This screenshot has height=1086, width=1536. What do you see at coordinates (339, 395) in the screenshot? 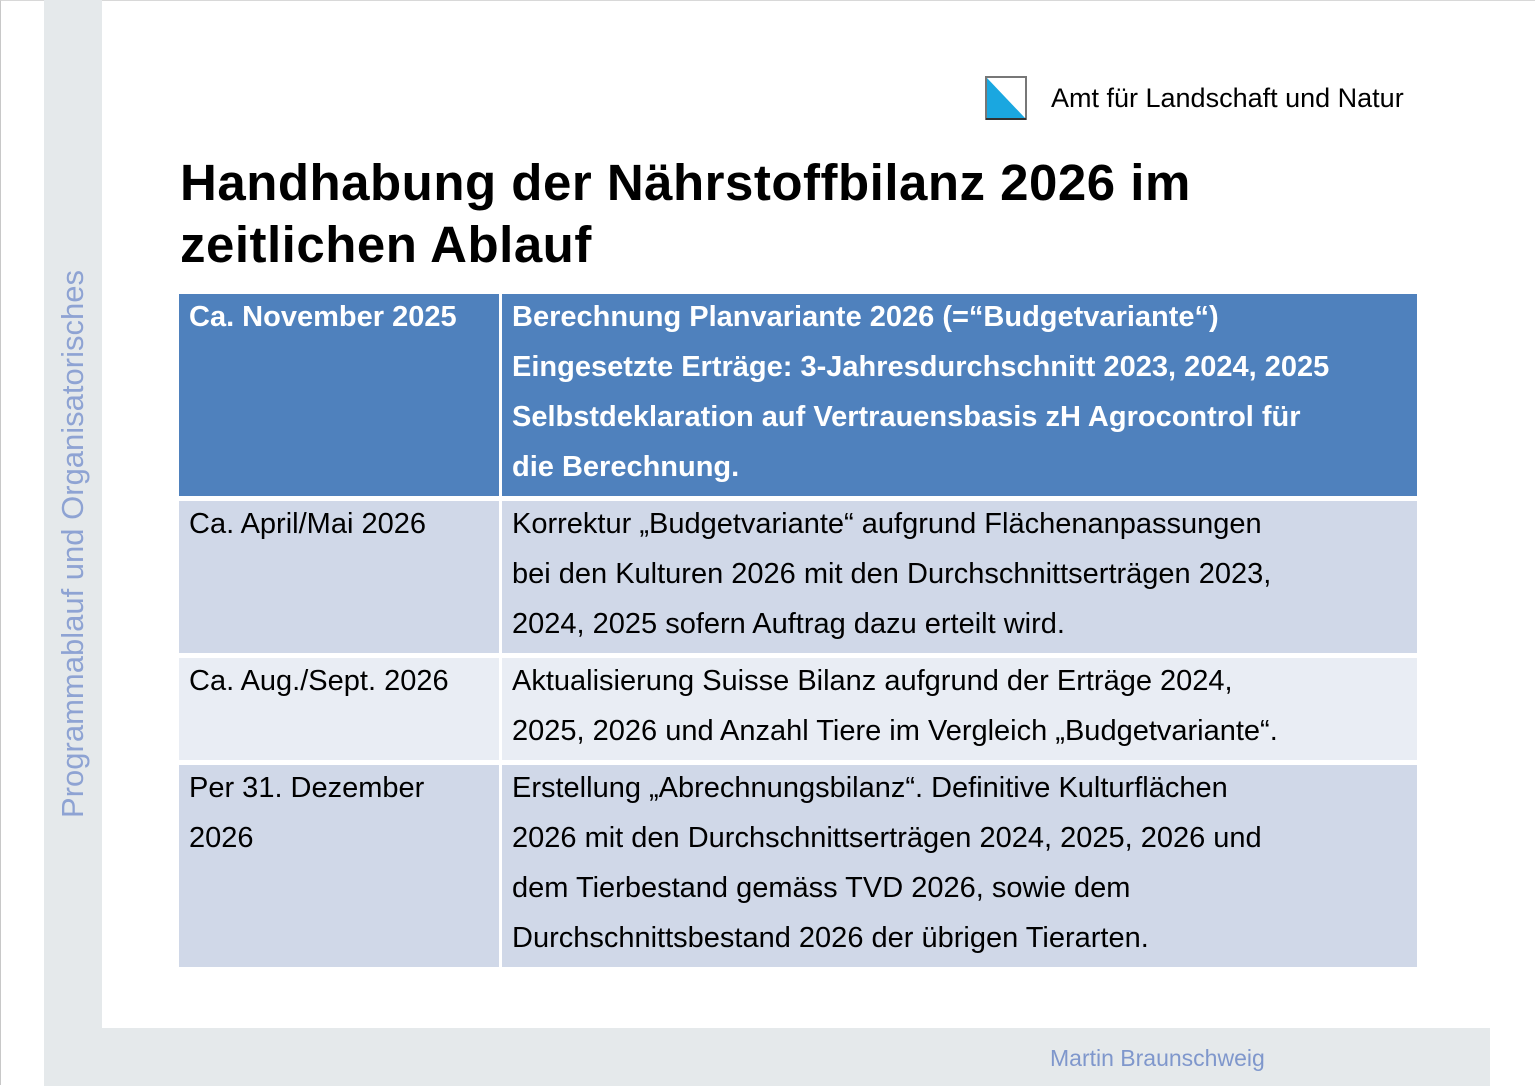
I see `date-cell: Ca. November 2025` at bounding box center [339, 395].